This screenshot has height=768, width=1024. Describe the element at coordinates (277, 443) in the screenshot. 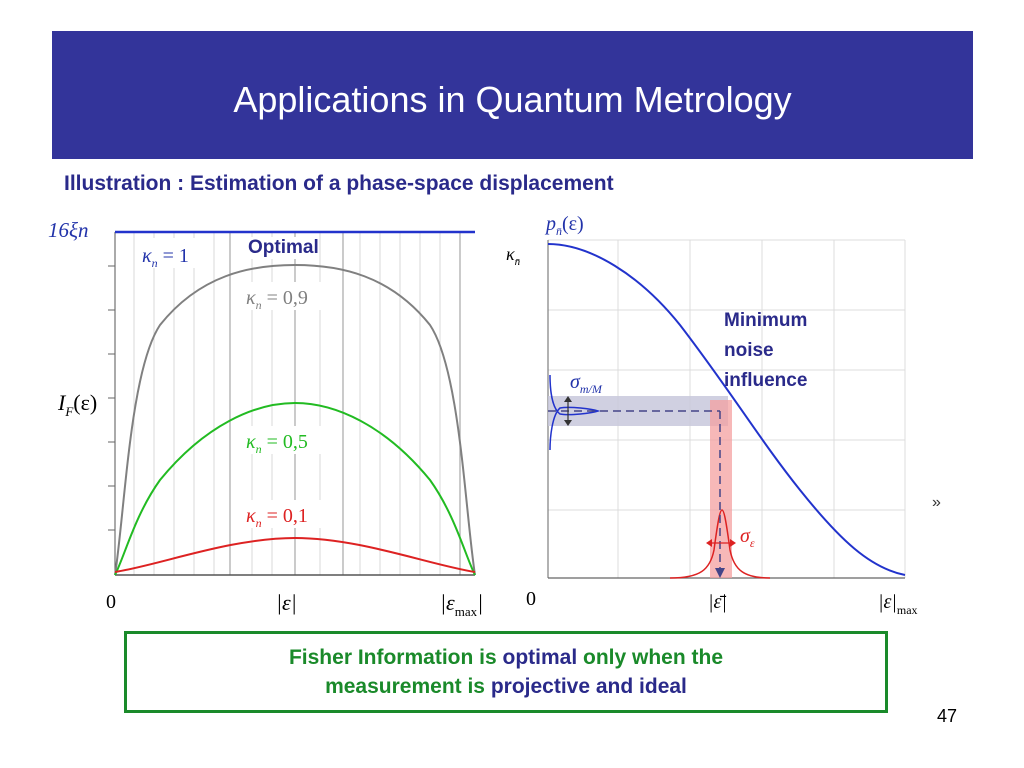

I see `label-kappa-0-5: κn = 0,5` at that location.